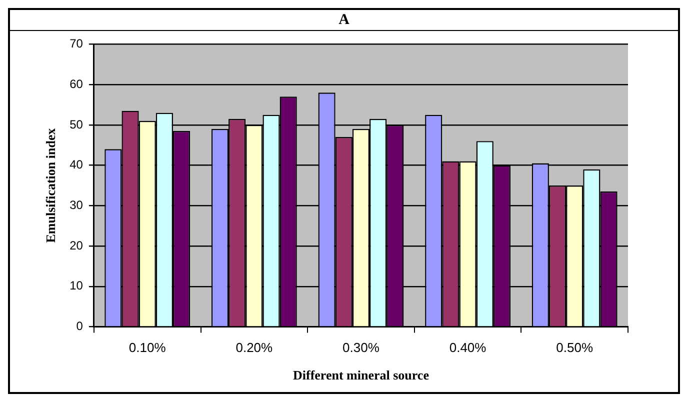  Describe the element at coordinates (77, 124) in the screenshot. I see `y-tick-label: 50` at that location.